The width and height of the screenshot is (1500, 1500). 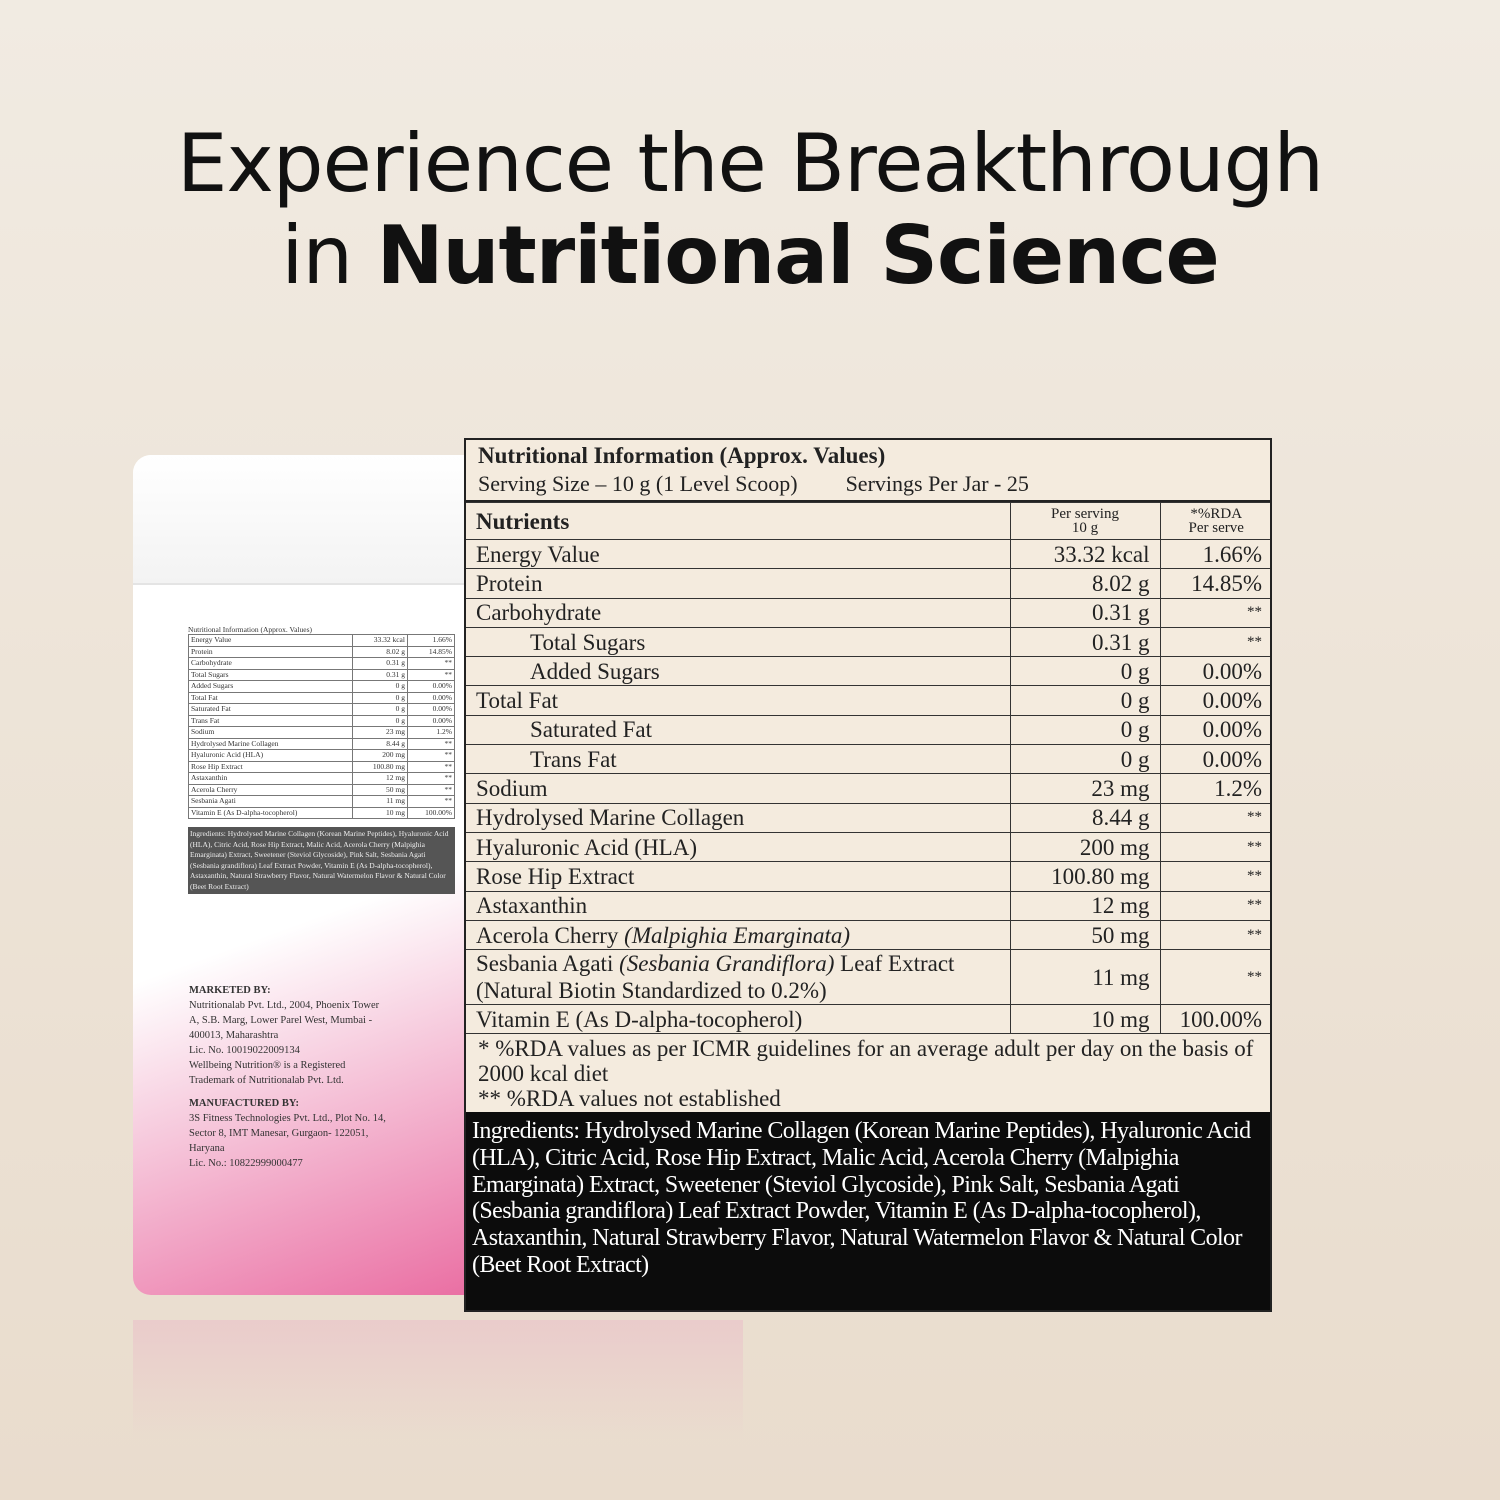 What do you see at coordinates (380, 778) in the screenshot?
I see `mini-cell: 12 mg` at bounding box center [380, 778].